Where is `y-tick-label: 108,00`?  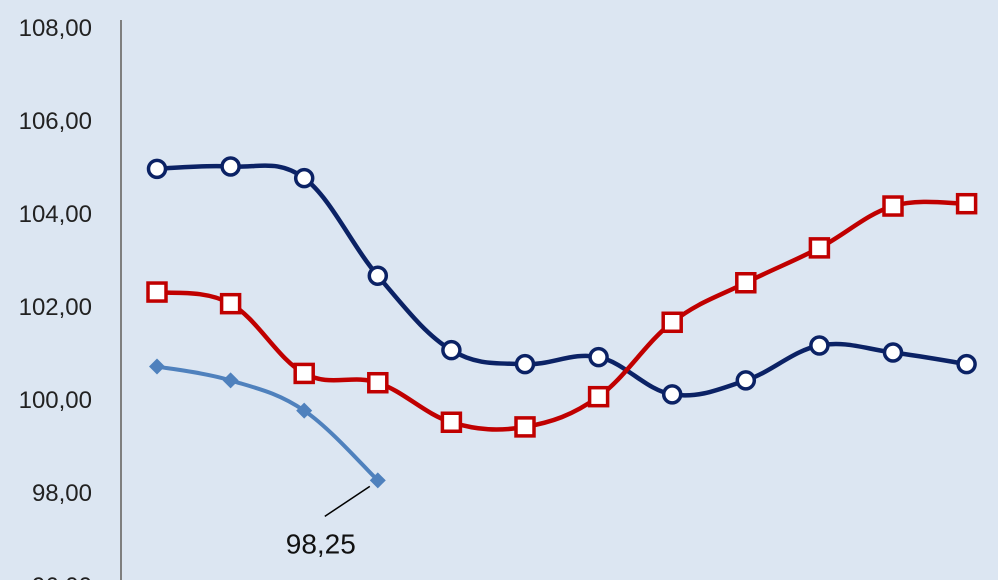 y-tick-label: 108,00 is located at coordinates (55, 28).